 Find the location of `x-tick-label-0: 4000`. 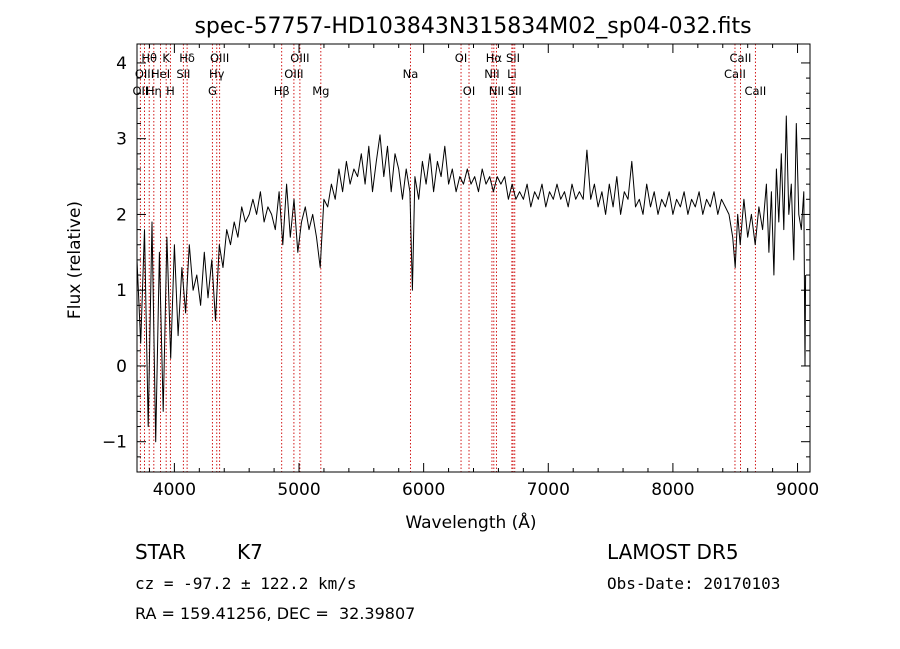

x-tick-label-0: 4000 is located at coordinates (174, 490).